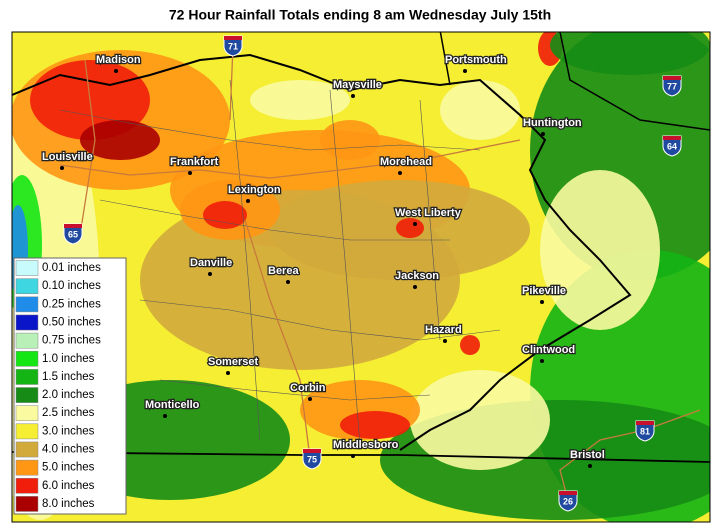  Describe the element at coordinates (68, 377) in the screenshot. I see `legend-label: 1.5 inches` at that location.